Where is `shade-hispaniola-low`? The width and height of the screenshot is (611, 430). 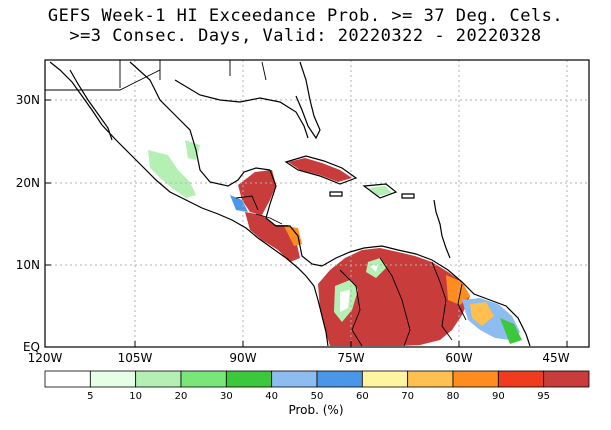
shade-hispaniola-low is located at coordinates (380, 191).